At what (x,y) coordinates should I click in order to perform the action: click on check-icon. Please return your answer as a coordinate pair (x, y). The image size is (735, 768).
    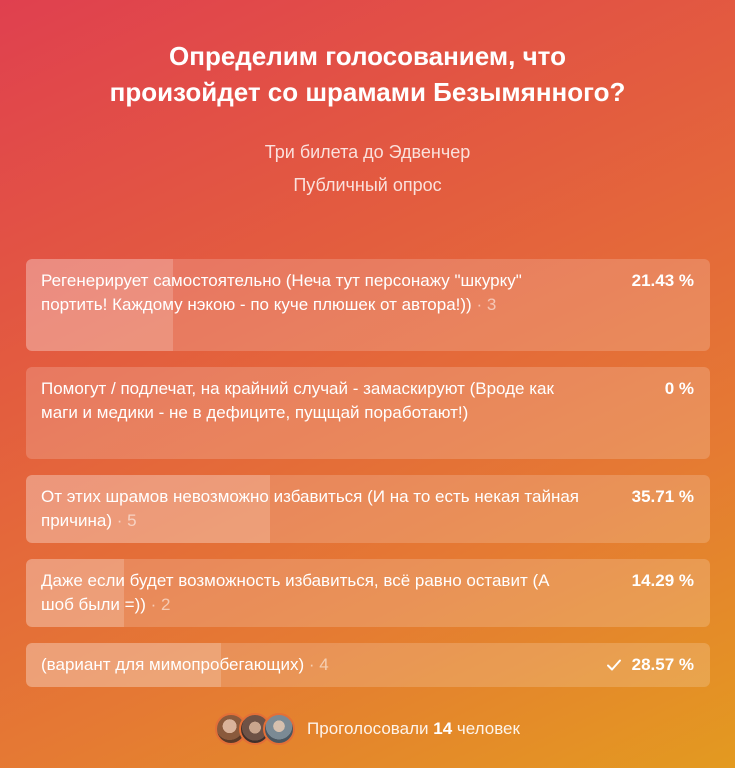
    Looking at the image, I should click on (613, 665).